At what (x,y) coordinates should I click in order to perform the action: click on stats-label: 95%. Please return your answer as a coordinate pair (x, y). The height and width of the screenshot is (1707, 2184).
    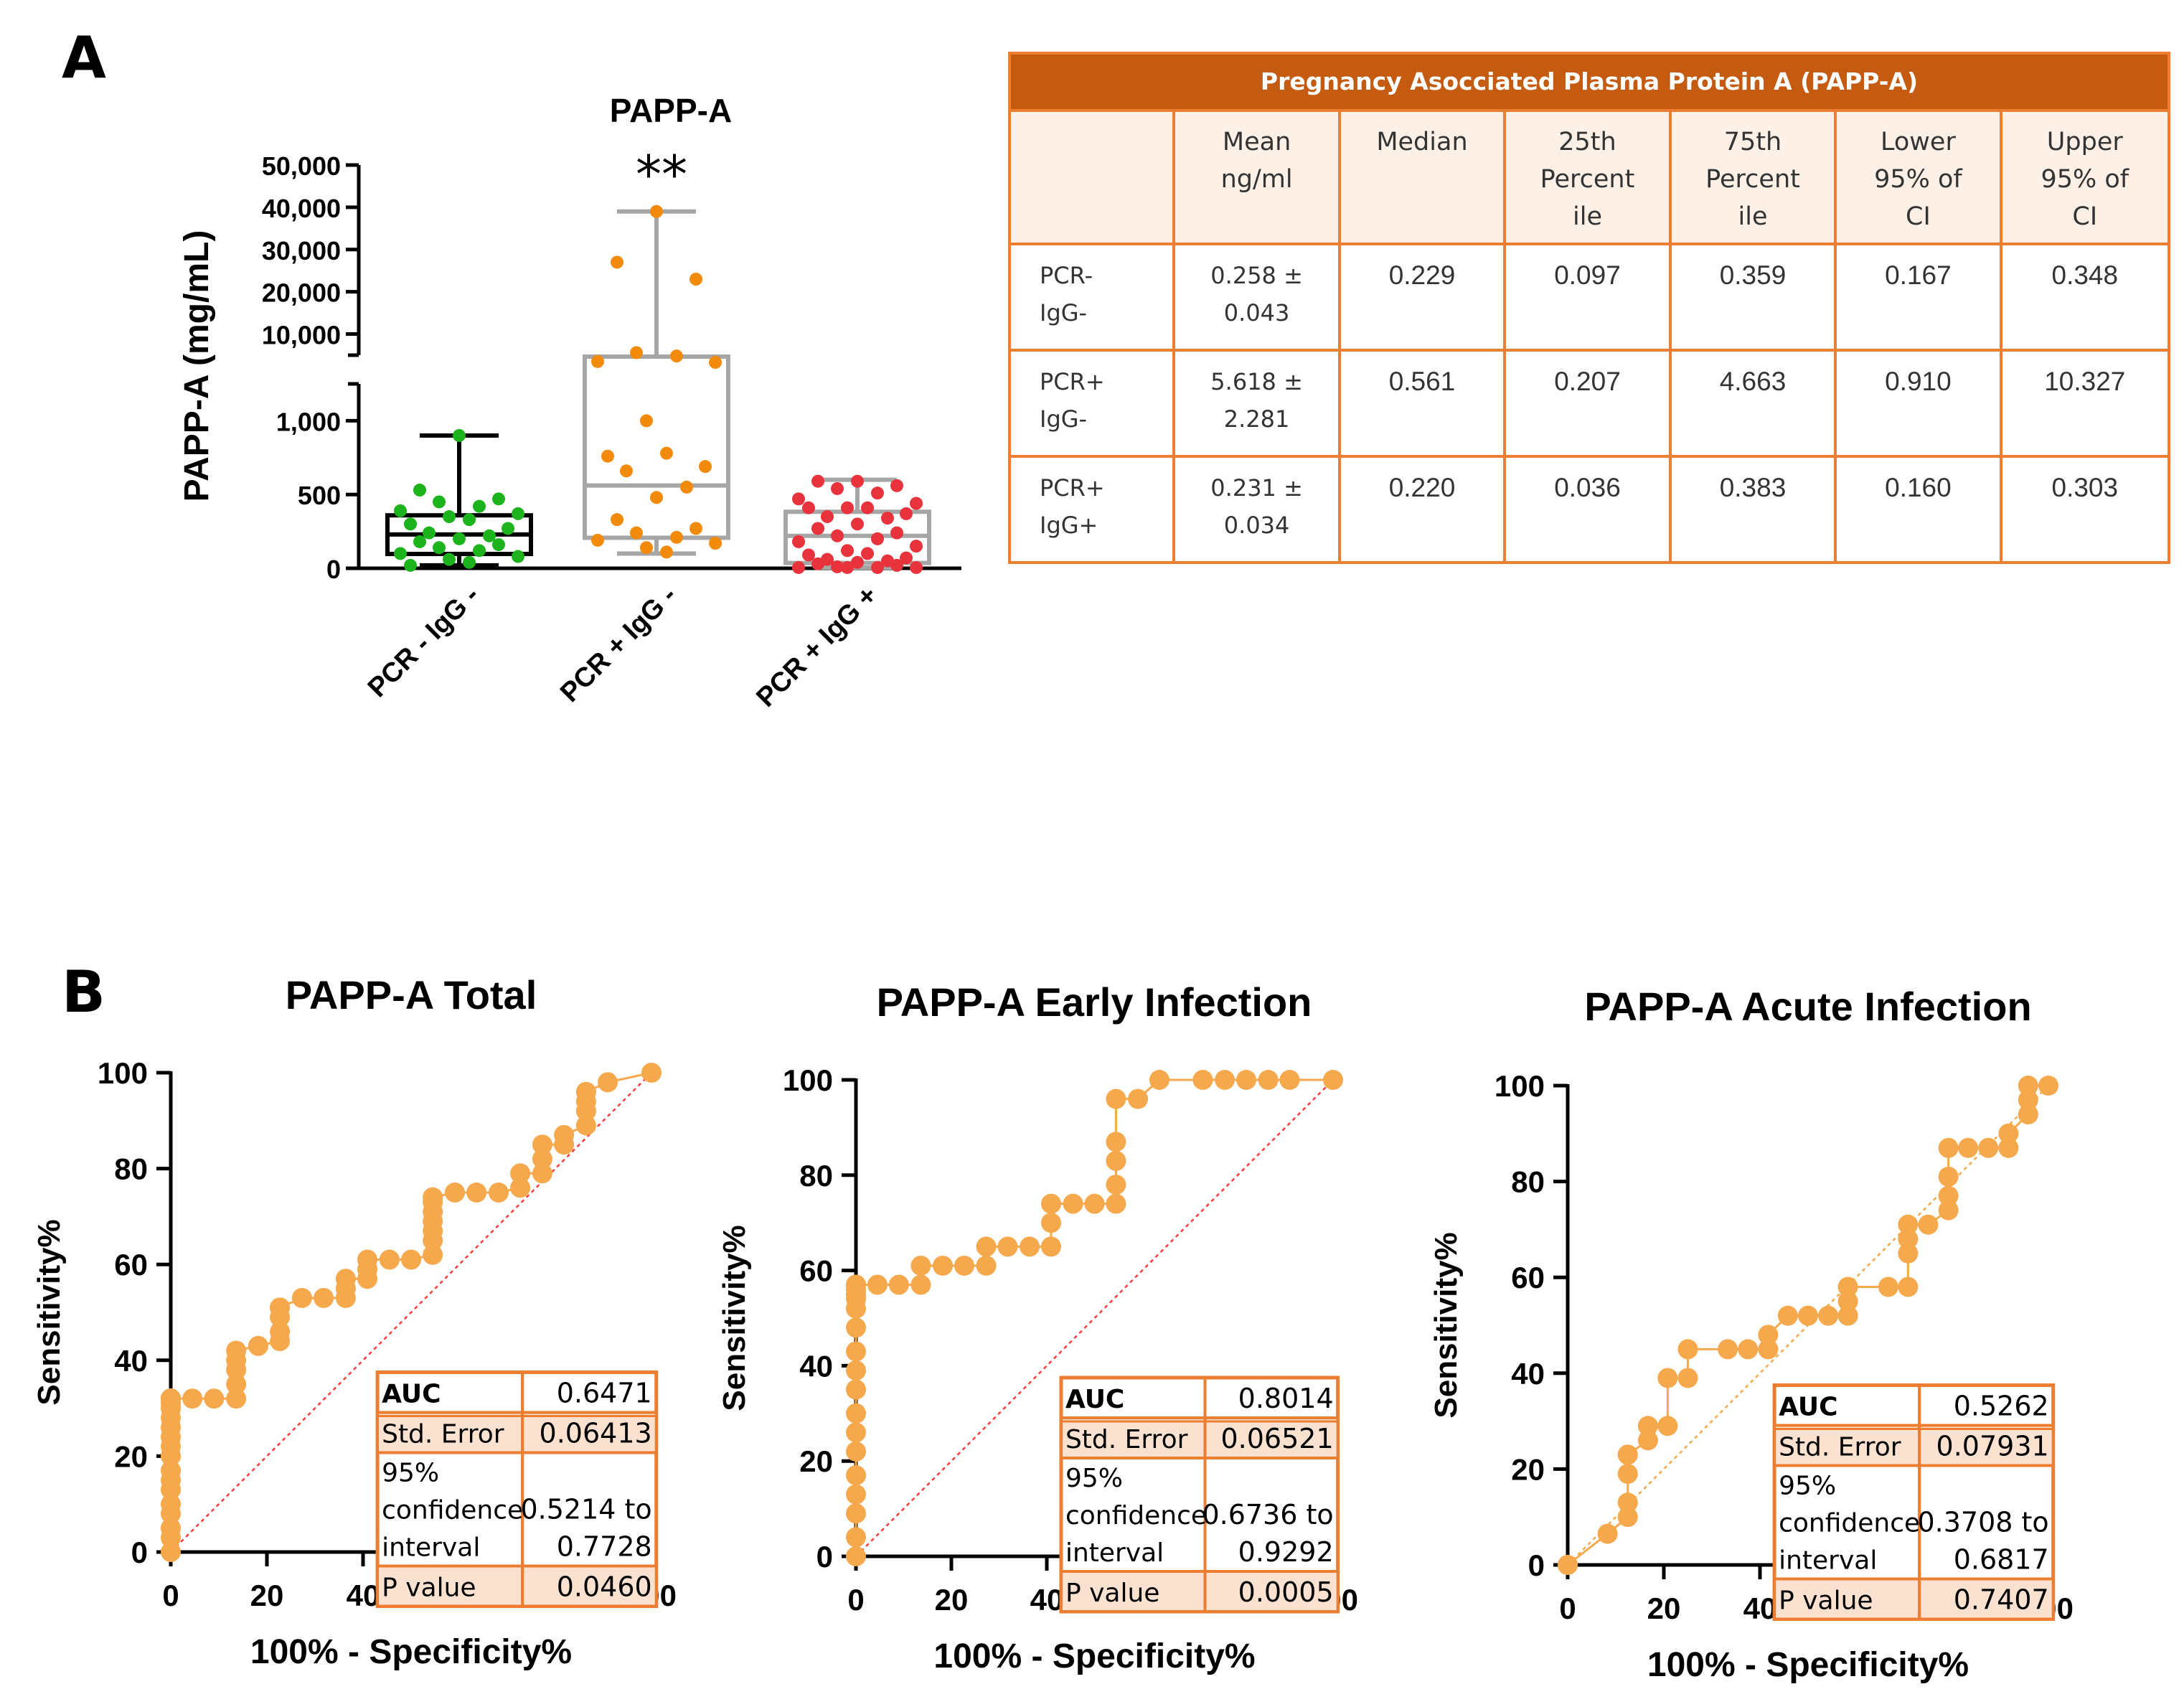
    Looking at the image, I should click on (1094, 1479).